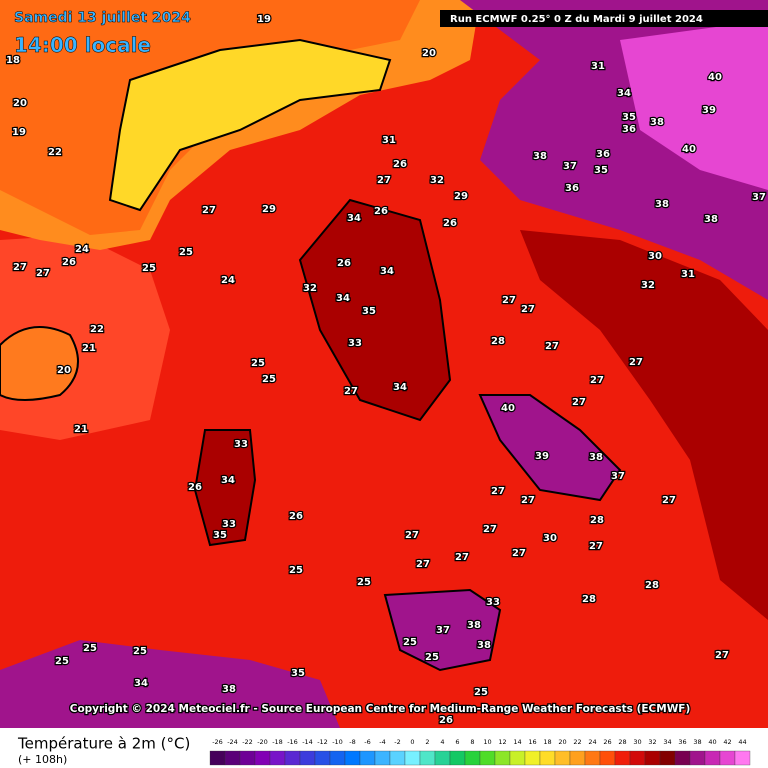 The image size is (768, 768). Describe the element at coordinates (232, 742) in the screenshot. I see `legend-tick-label: -24` at that location.